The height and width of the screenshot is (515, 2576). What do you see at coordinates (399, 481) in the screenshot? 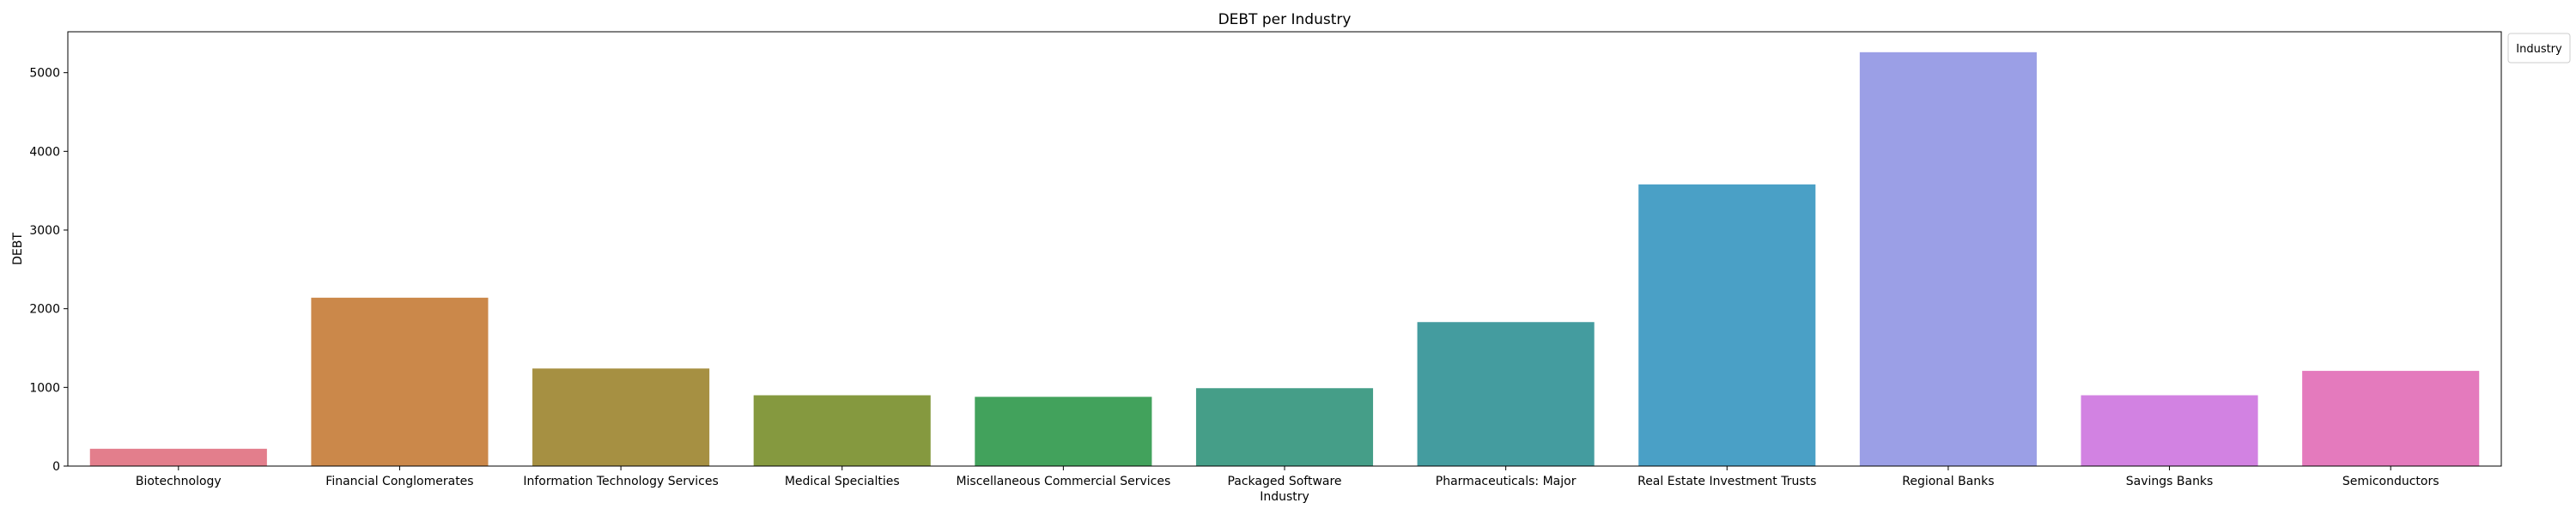
I see `x-tick-label-1: Financial Conglomerates` at bounding box center [399, 481].